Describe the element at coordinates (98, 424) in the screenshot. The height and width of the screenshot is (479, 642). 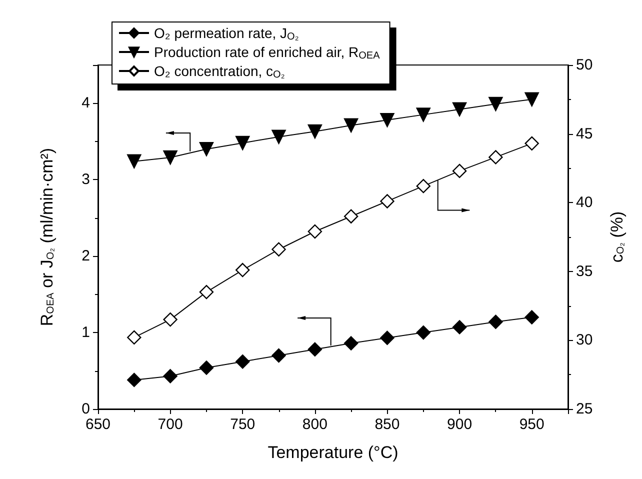
I see `x-tick-label: 650` at that location.